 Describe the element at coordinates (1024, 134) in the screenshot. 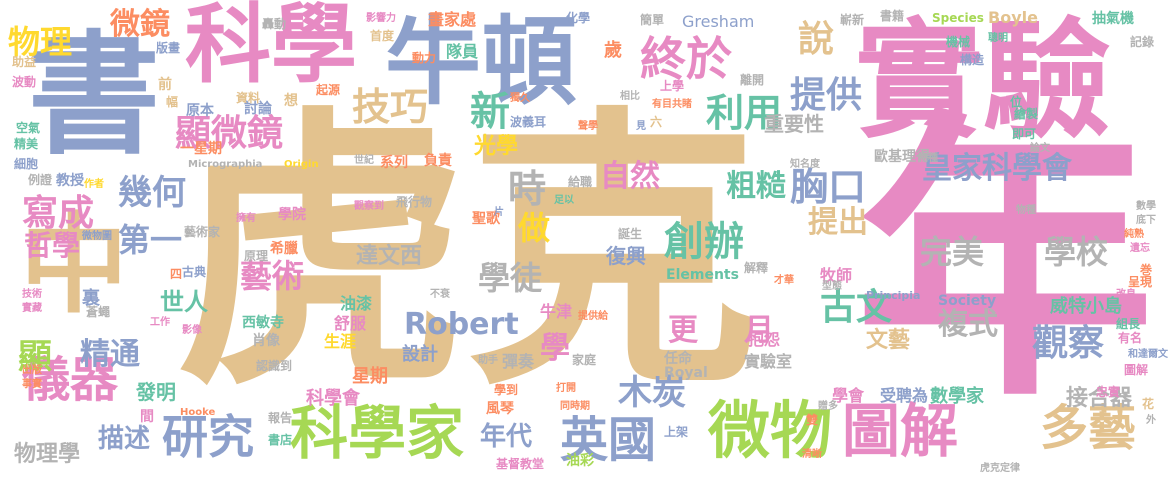

I see `word: 即可` at that location.